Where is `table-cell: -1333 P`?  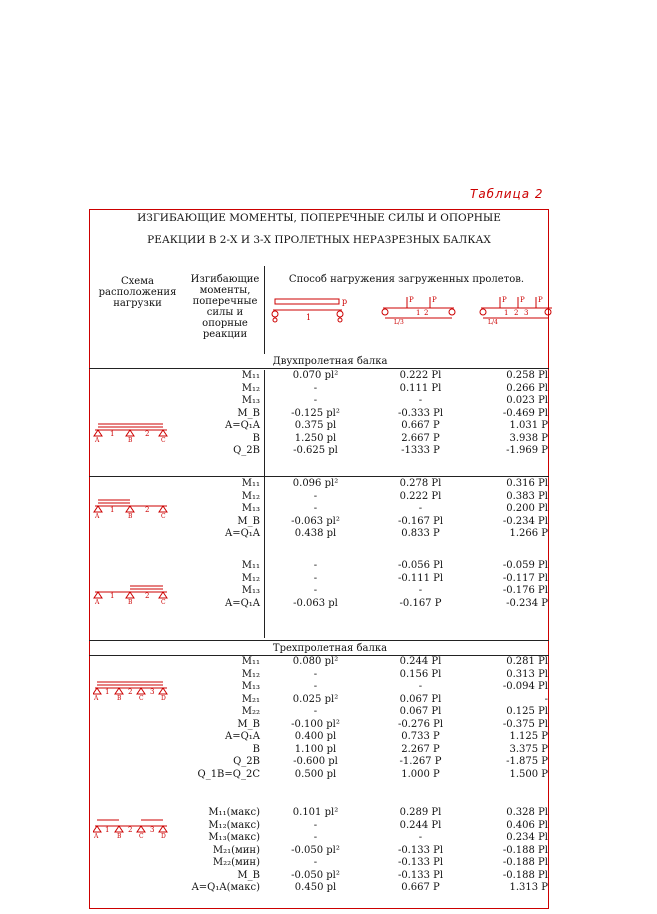 table-cell: -1333 P is located at coordinates (420, 450).